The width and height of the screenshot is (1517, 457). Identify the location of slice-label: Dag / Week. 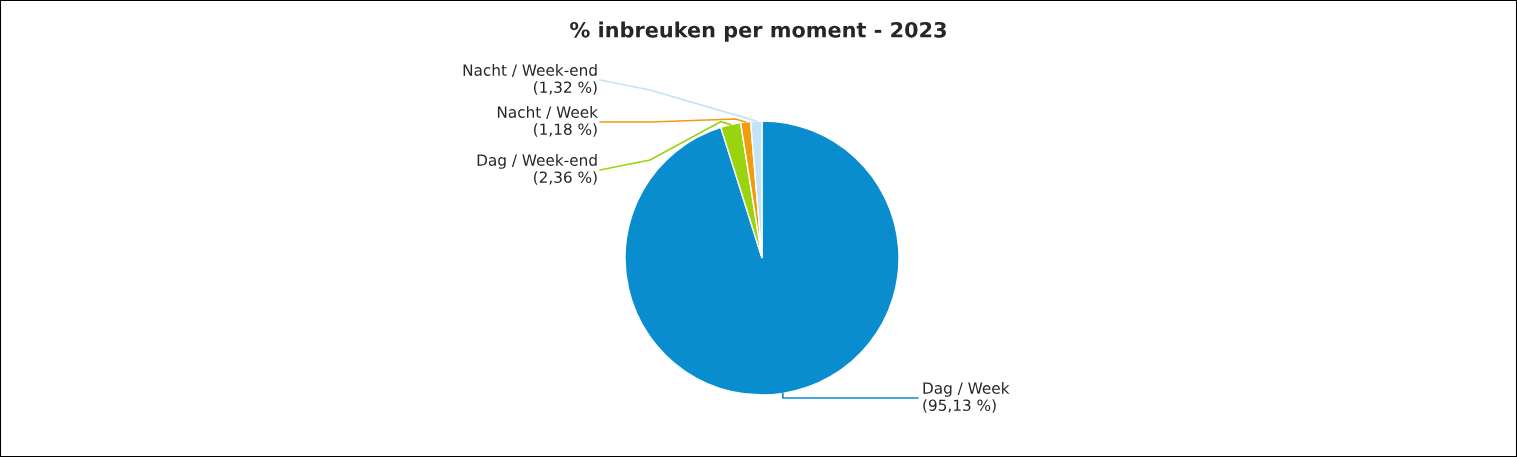
(966, 389).